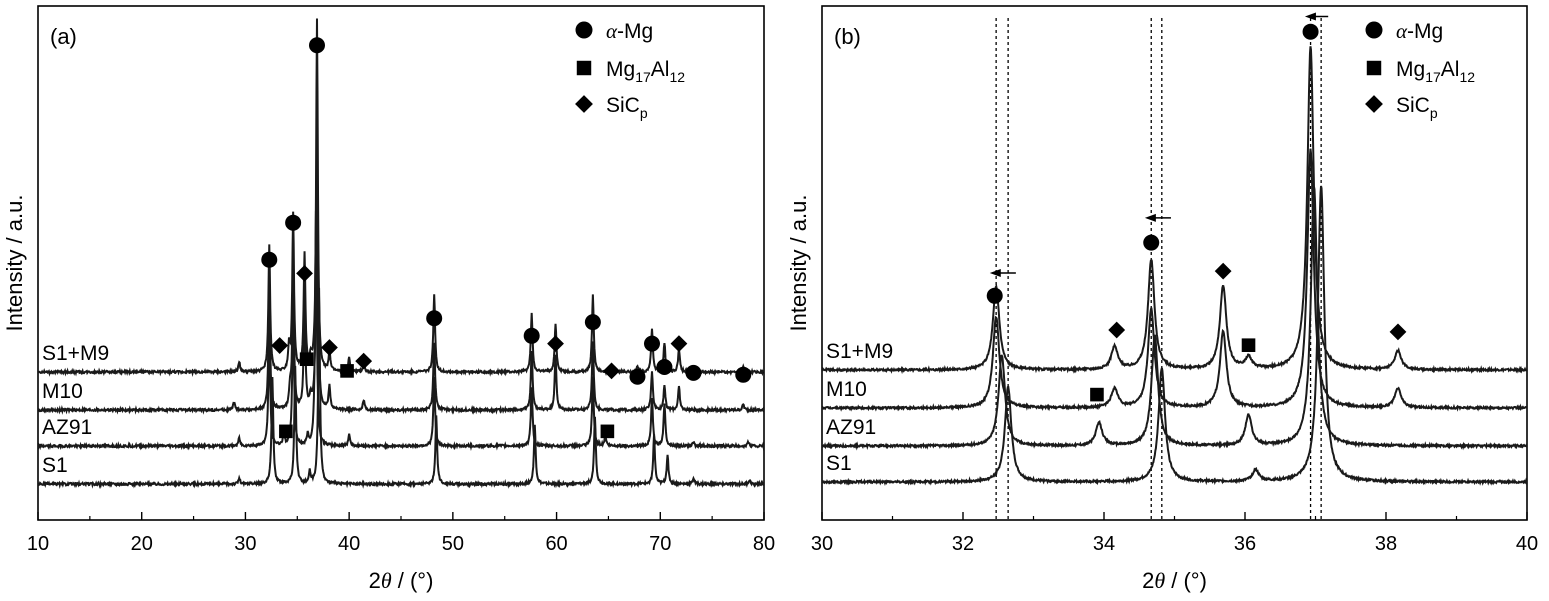 The image size is (1549, 601). Describe the element at coordinates (764, 544) in the screenshot. I see `x-tick-label: 80` at that location.